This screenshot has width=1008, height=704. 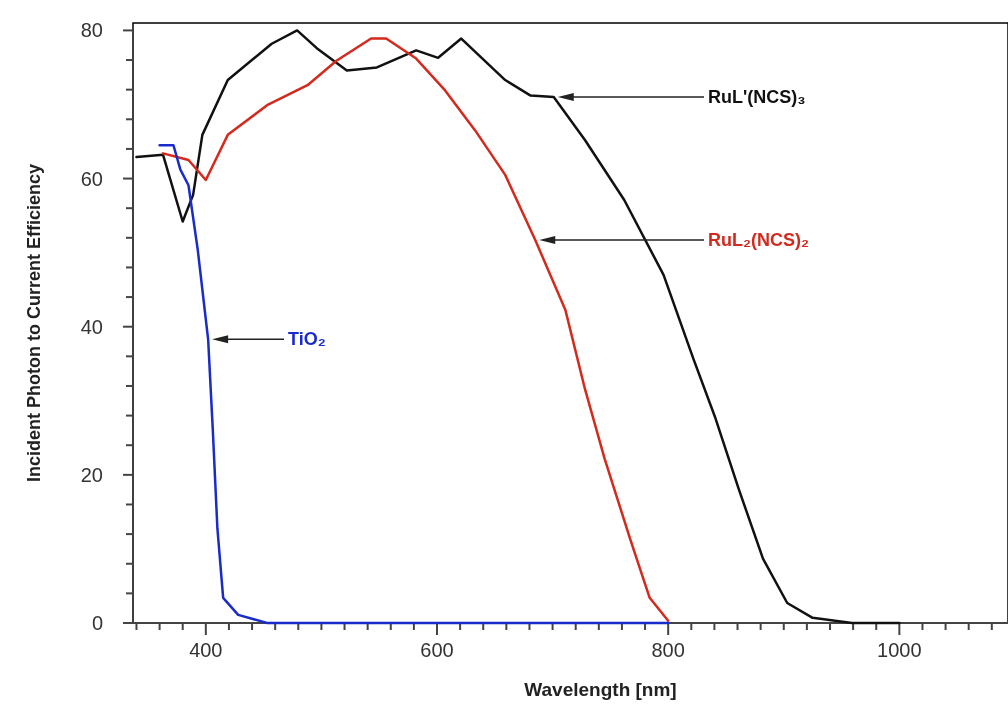 What do you see at coordinates (91, 30) in the screenshot?
I see `y-tick-label: 80` at bounding box center [91, 30].